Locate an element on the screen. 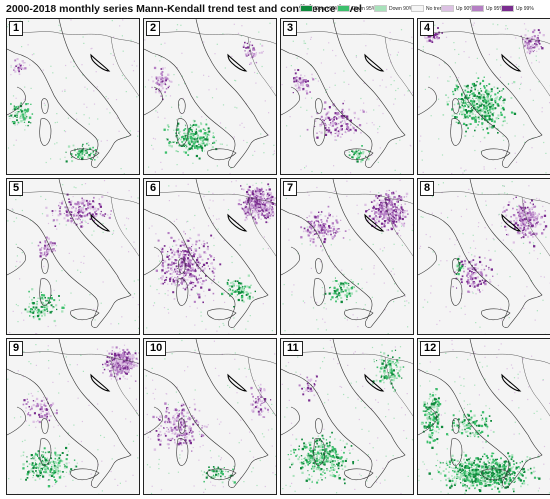 Image resolution: width=550 pixels, height=499 pixels. trend-map is located at coordinates (484, 96).